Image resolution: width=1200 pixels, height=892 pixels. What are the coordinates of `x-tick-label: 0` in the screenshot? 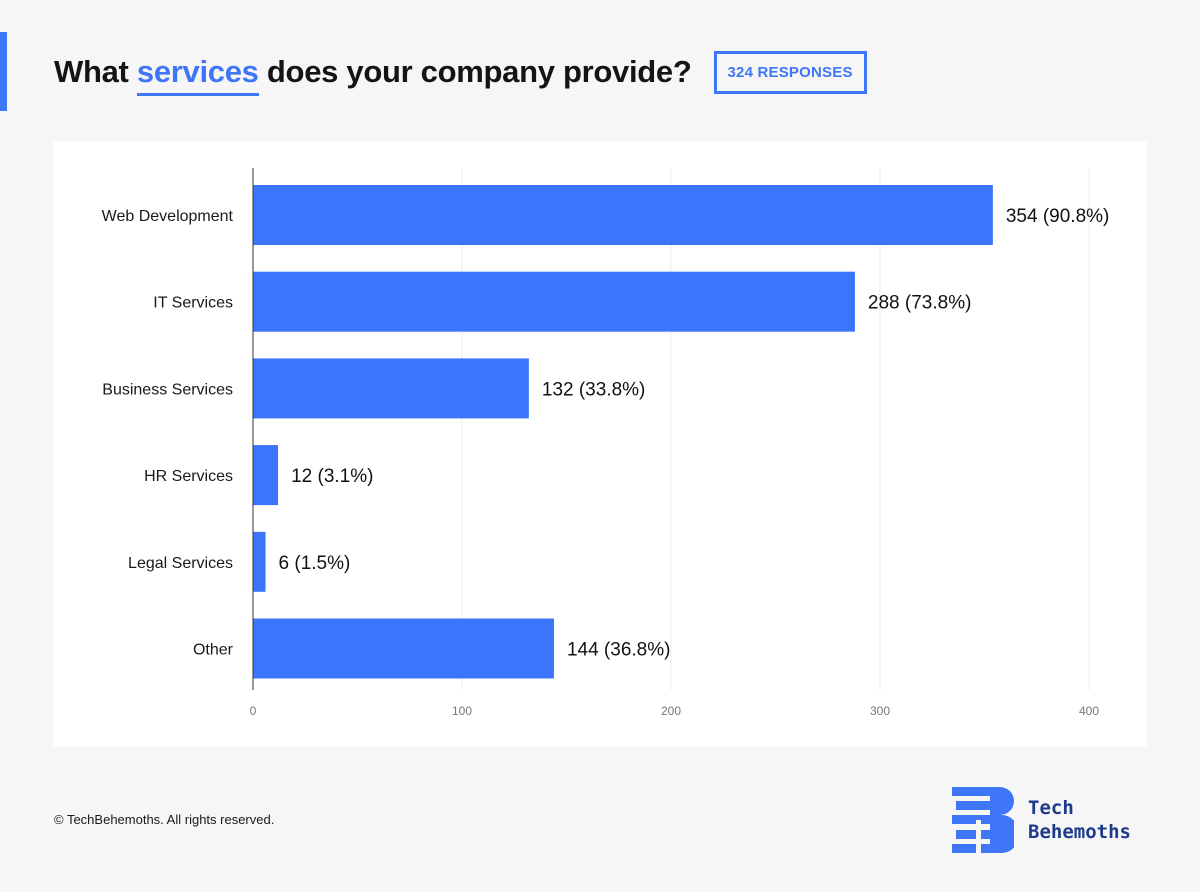 It's located at (253, 711).